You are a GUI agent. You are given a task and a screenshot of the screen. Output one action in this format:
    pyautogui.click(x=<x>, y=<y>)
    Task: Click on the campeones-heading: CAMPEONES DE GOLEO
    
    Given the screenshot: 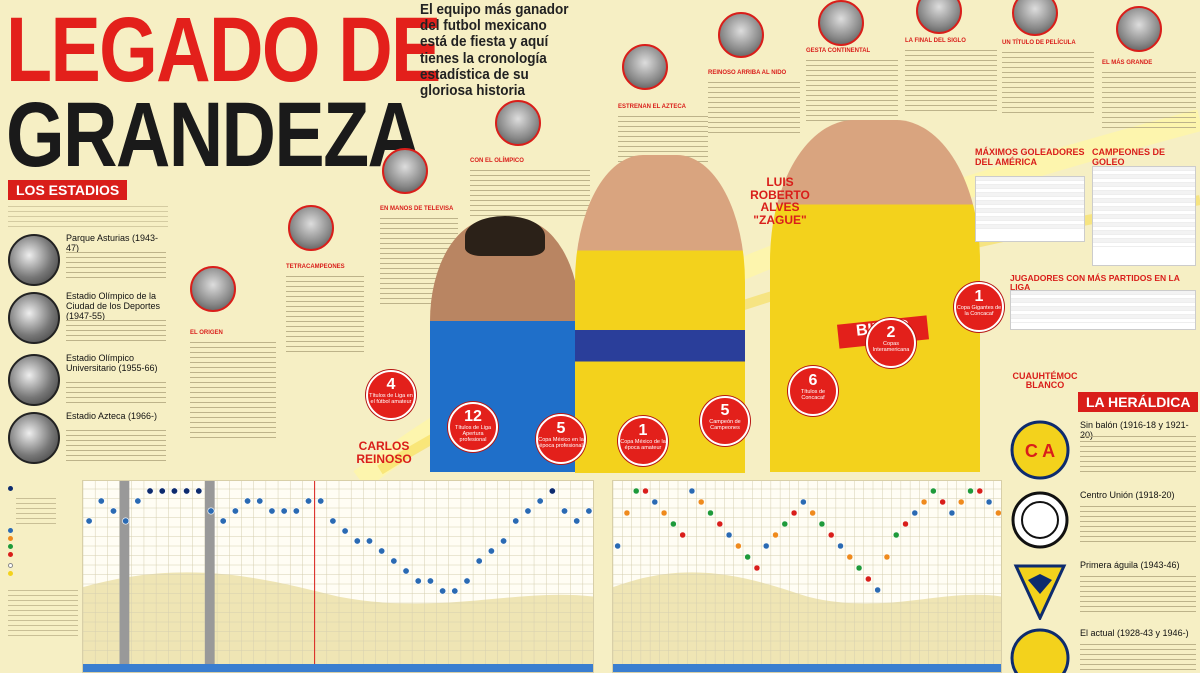 What is the action you would take?
    pyautogui.click(x=1129, y=157)
    